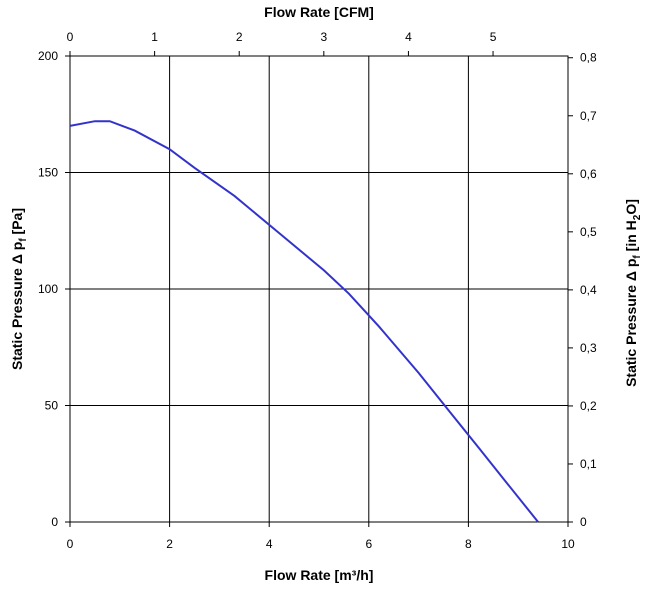 The image size is (654, 594). I want to click on x2-tick-label: 3, so click(323, 37).